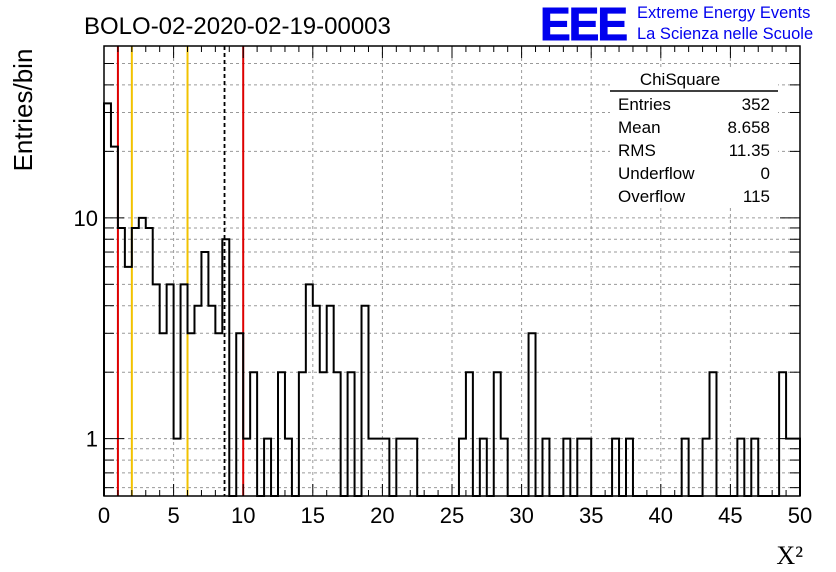  I want to click on x-tick-label: 10, so click(243, 515).